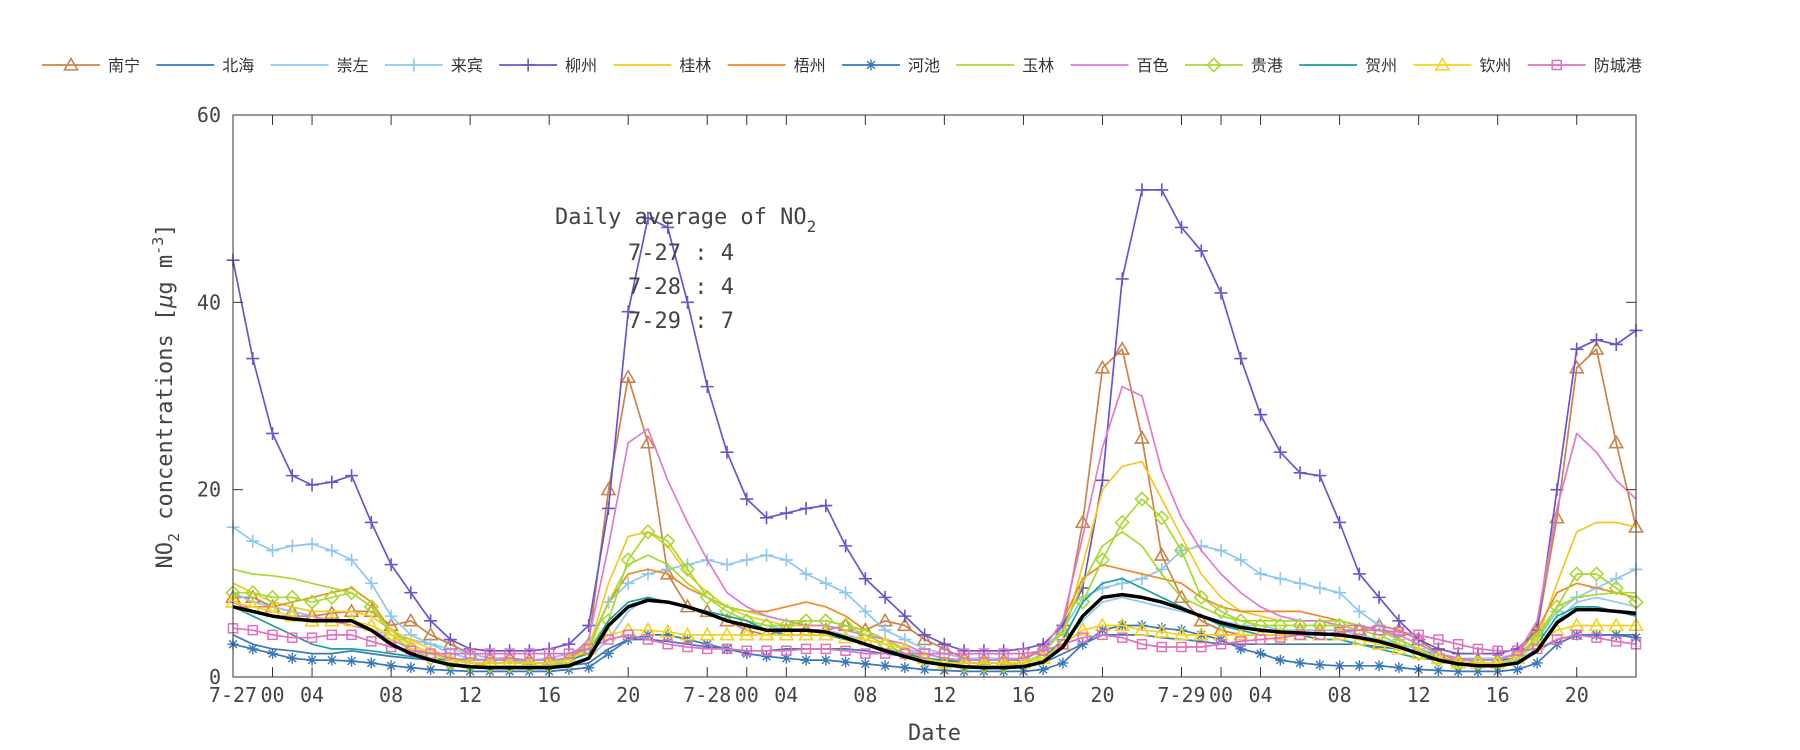 This screenshot has height=750, width=1800. Describe the element at coordinates (1381, 65) in the screenshot. I see `legend-label: 贺州` at that location.